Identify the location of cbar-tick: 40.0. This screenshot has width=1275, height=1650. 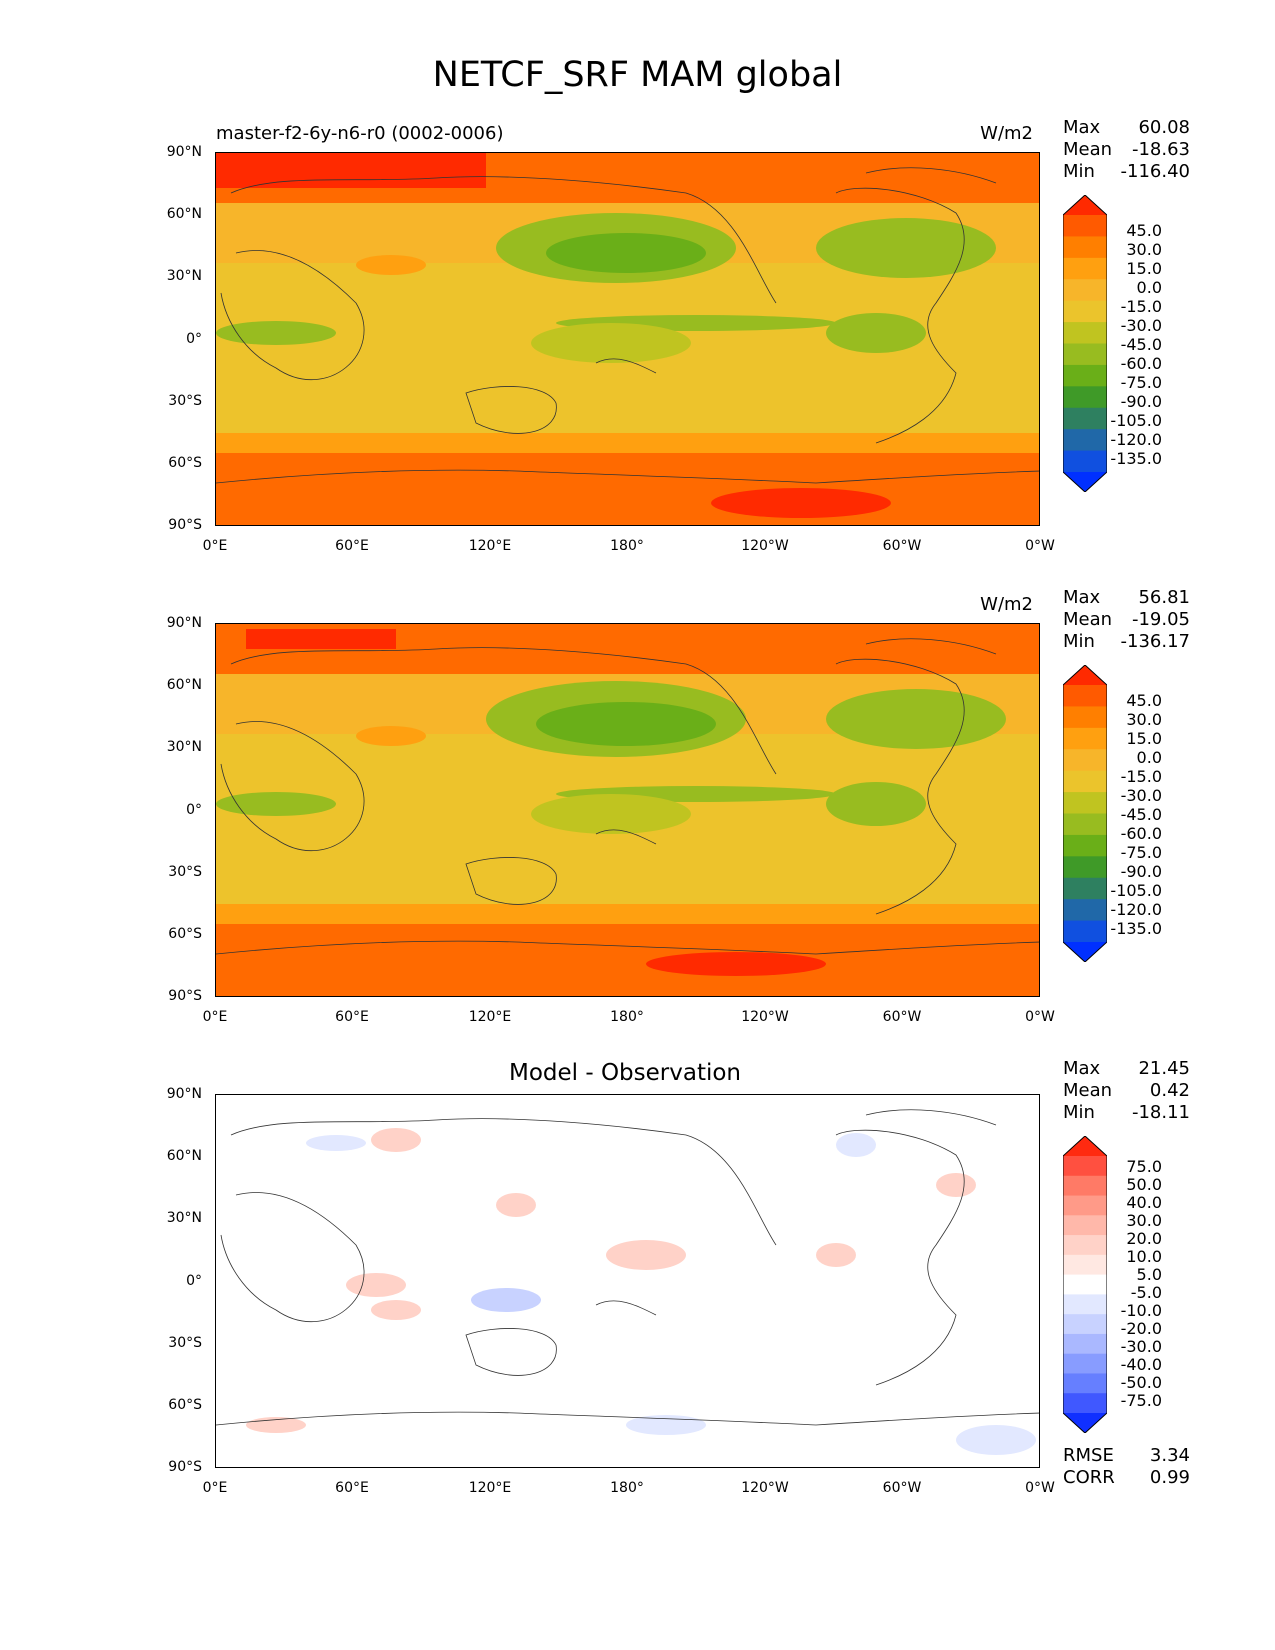
(1144, 1202).